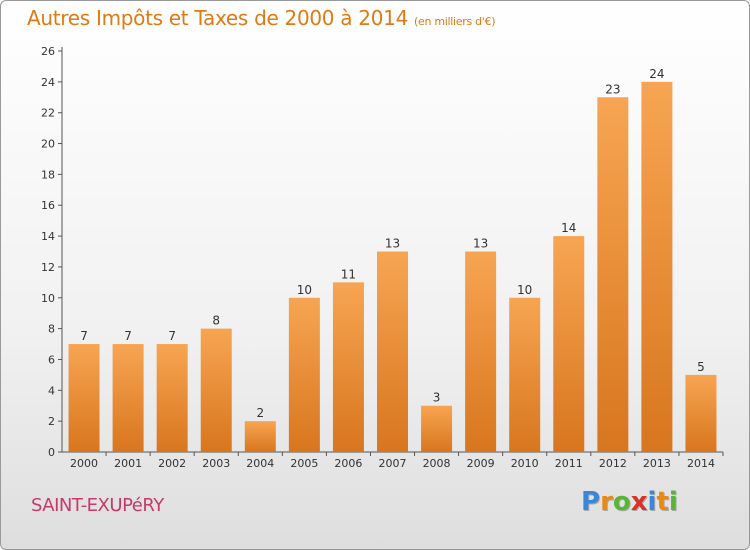 This screenshot has width=750, height=550. What do you see at coordinates (656, 74) in the screenshot?
I see `value-label: 24` at bounding box center [656, 74].